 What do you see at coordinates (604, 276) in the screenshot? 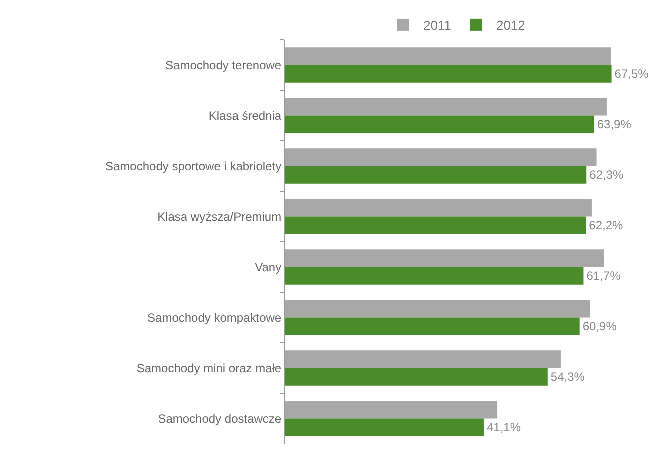
I see `data-label: 61,7%` at bounding box center [604, 276].